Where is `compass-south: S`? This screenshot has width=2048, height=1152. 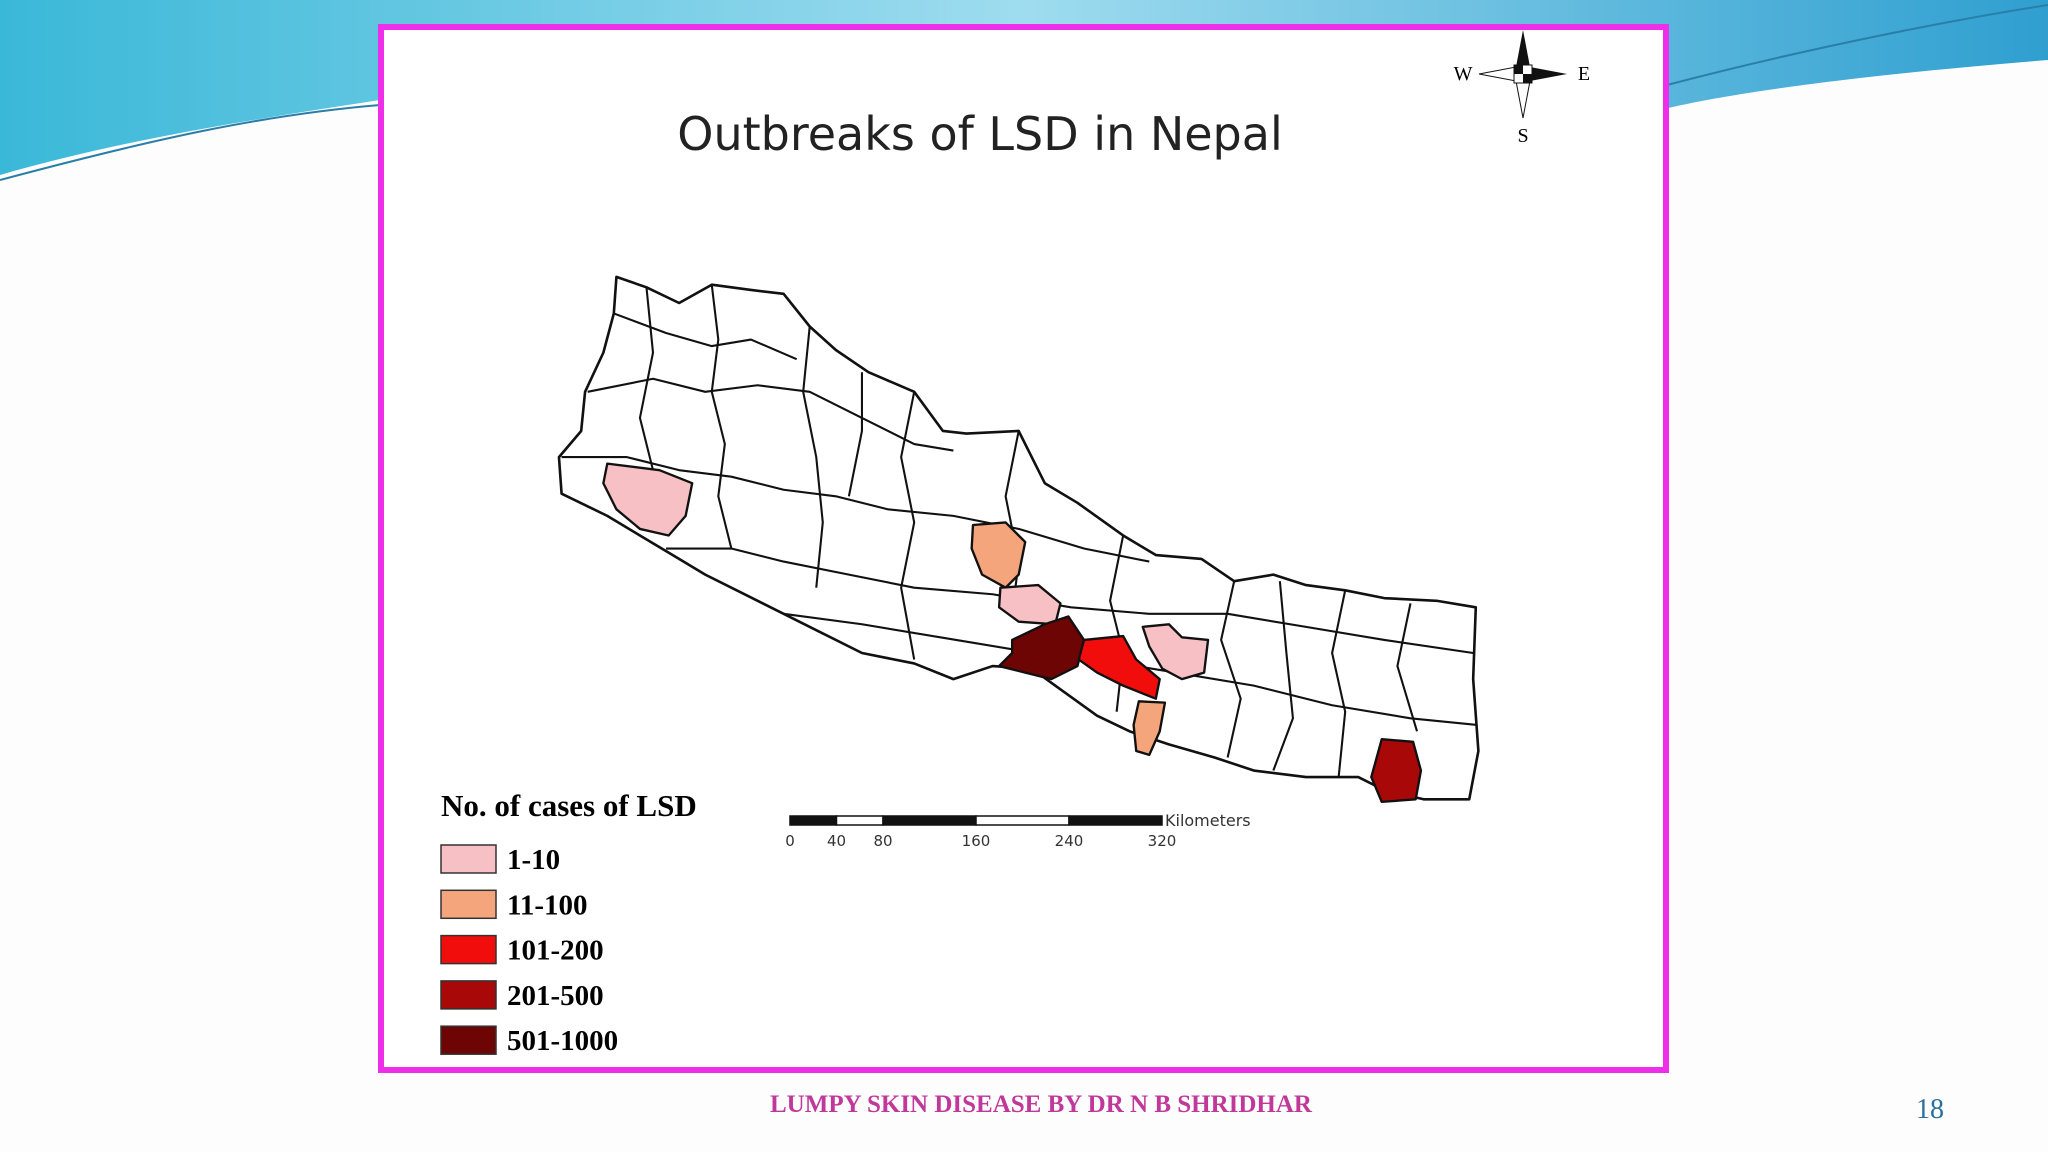
compass-south: S is located at coordinates (1522, 136).